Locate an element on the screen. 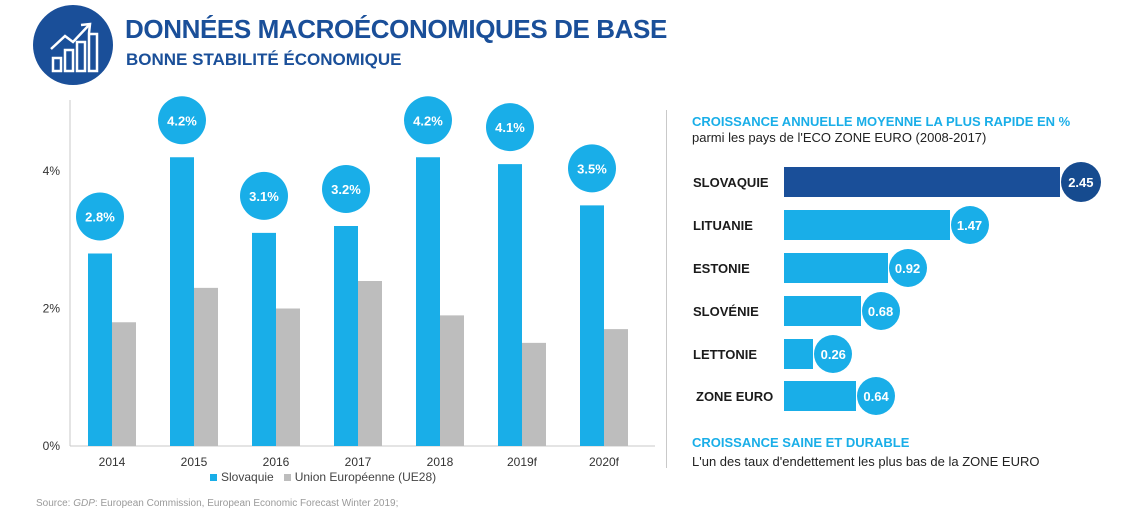 This screenshot has height=515, width=1128. legend-item-slovaquie: Slovaquie is located at coordinates (242, 477).